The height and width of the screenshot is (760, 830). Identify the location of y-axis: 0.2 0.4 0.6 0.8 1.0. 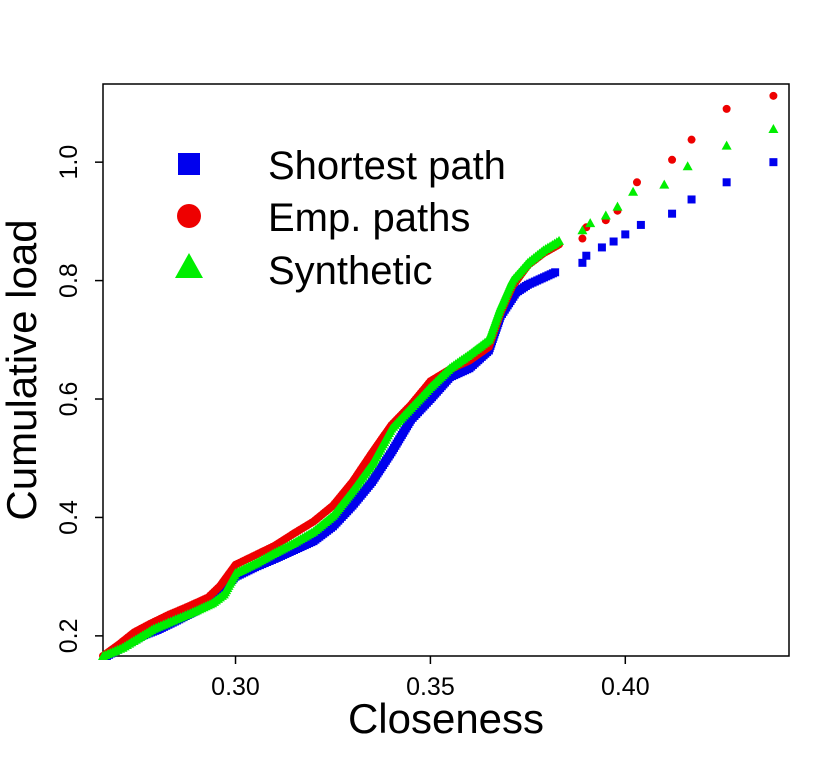
(79, 399).